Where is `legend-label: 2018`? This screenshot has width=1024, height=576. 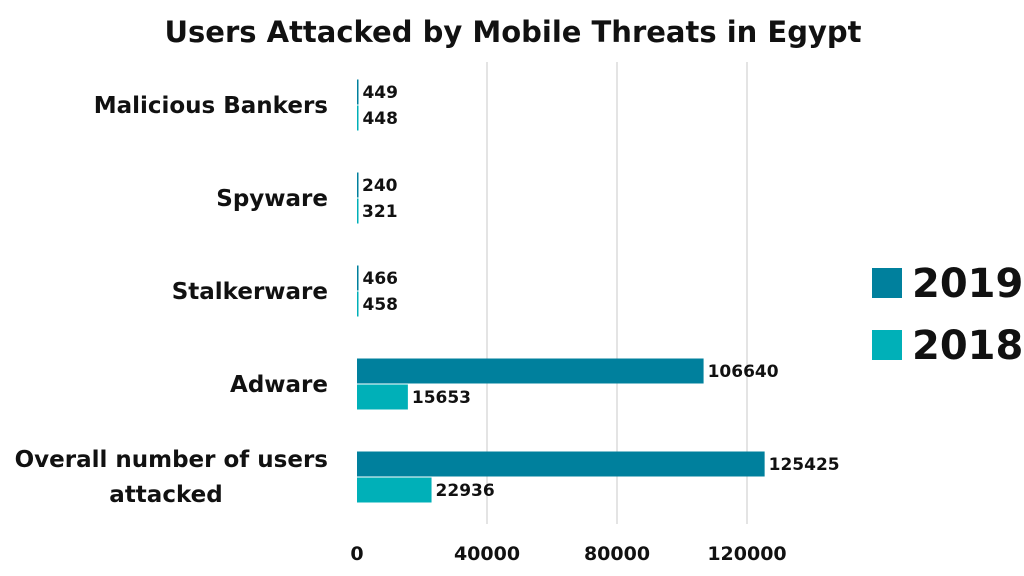 legend-label: 2018 is located at coordinates (967, 346).